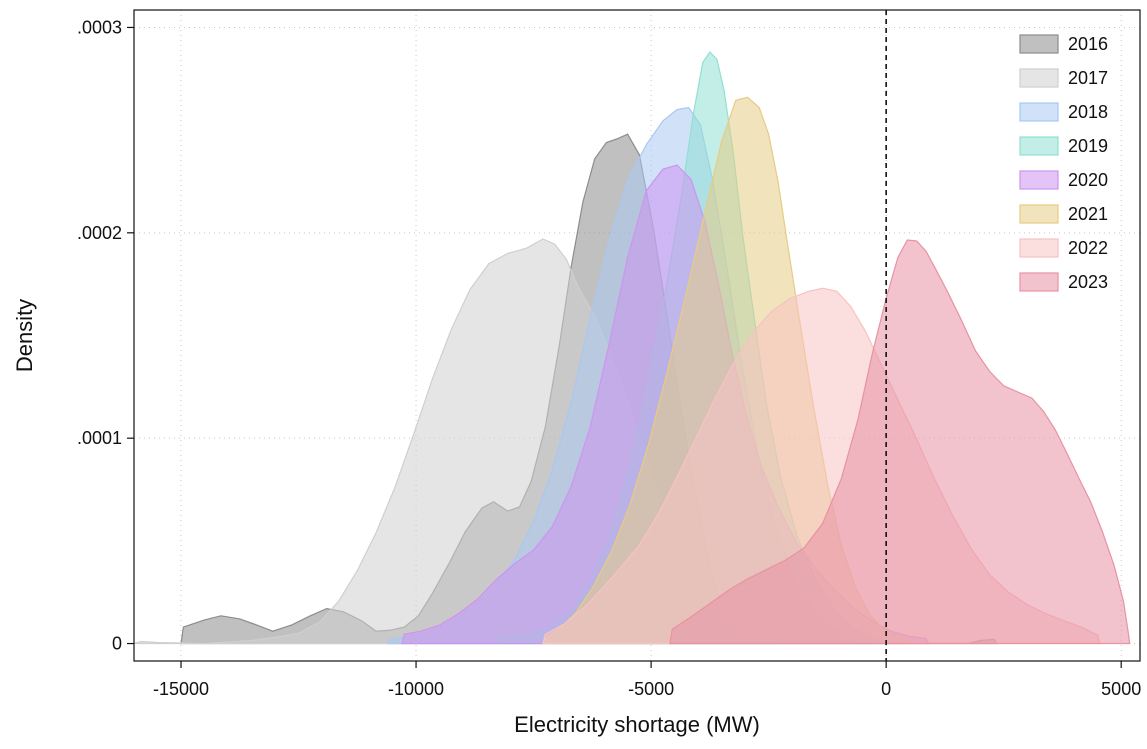 This screenshot has height=749, width=1147. What do you see at coordinates (1088, 78) in the screenshot?
I see `legend-label-2017: 2017` at bounding box center [1088, 78].